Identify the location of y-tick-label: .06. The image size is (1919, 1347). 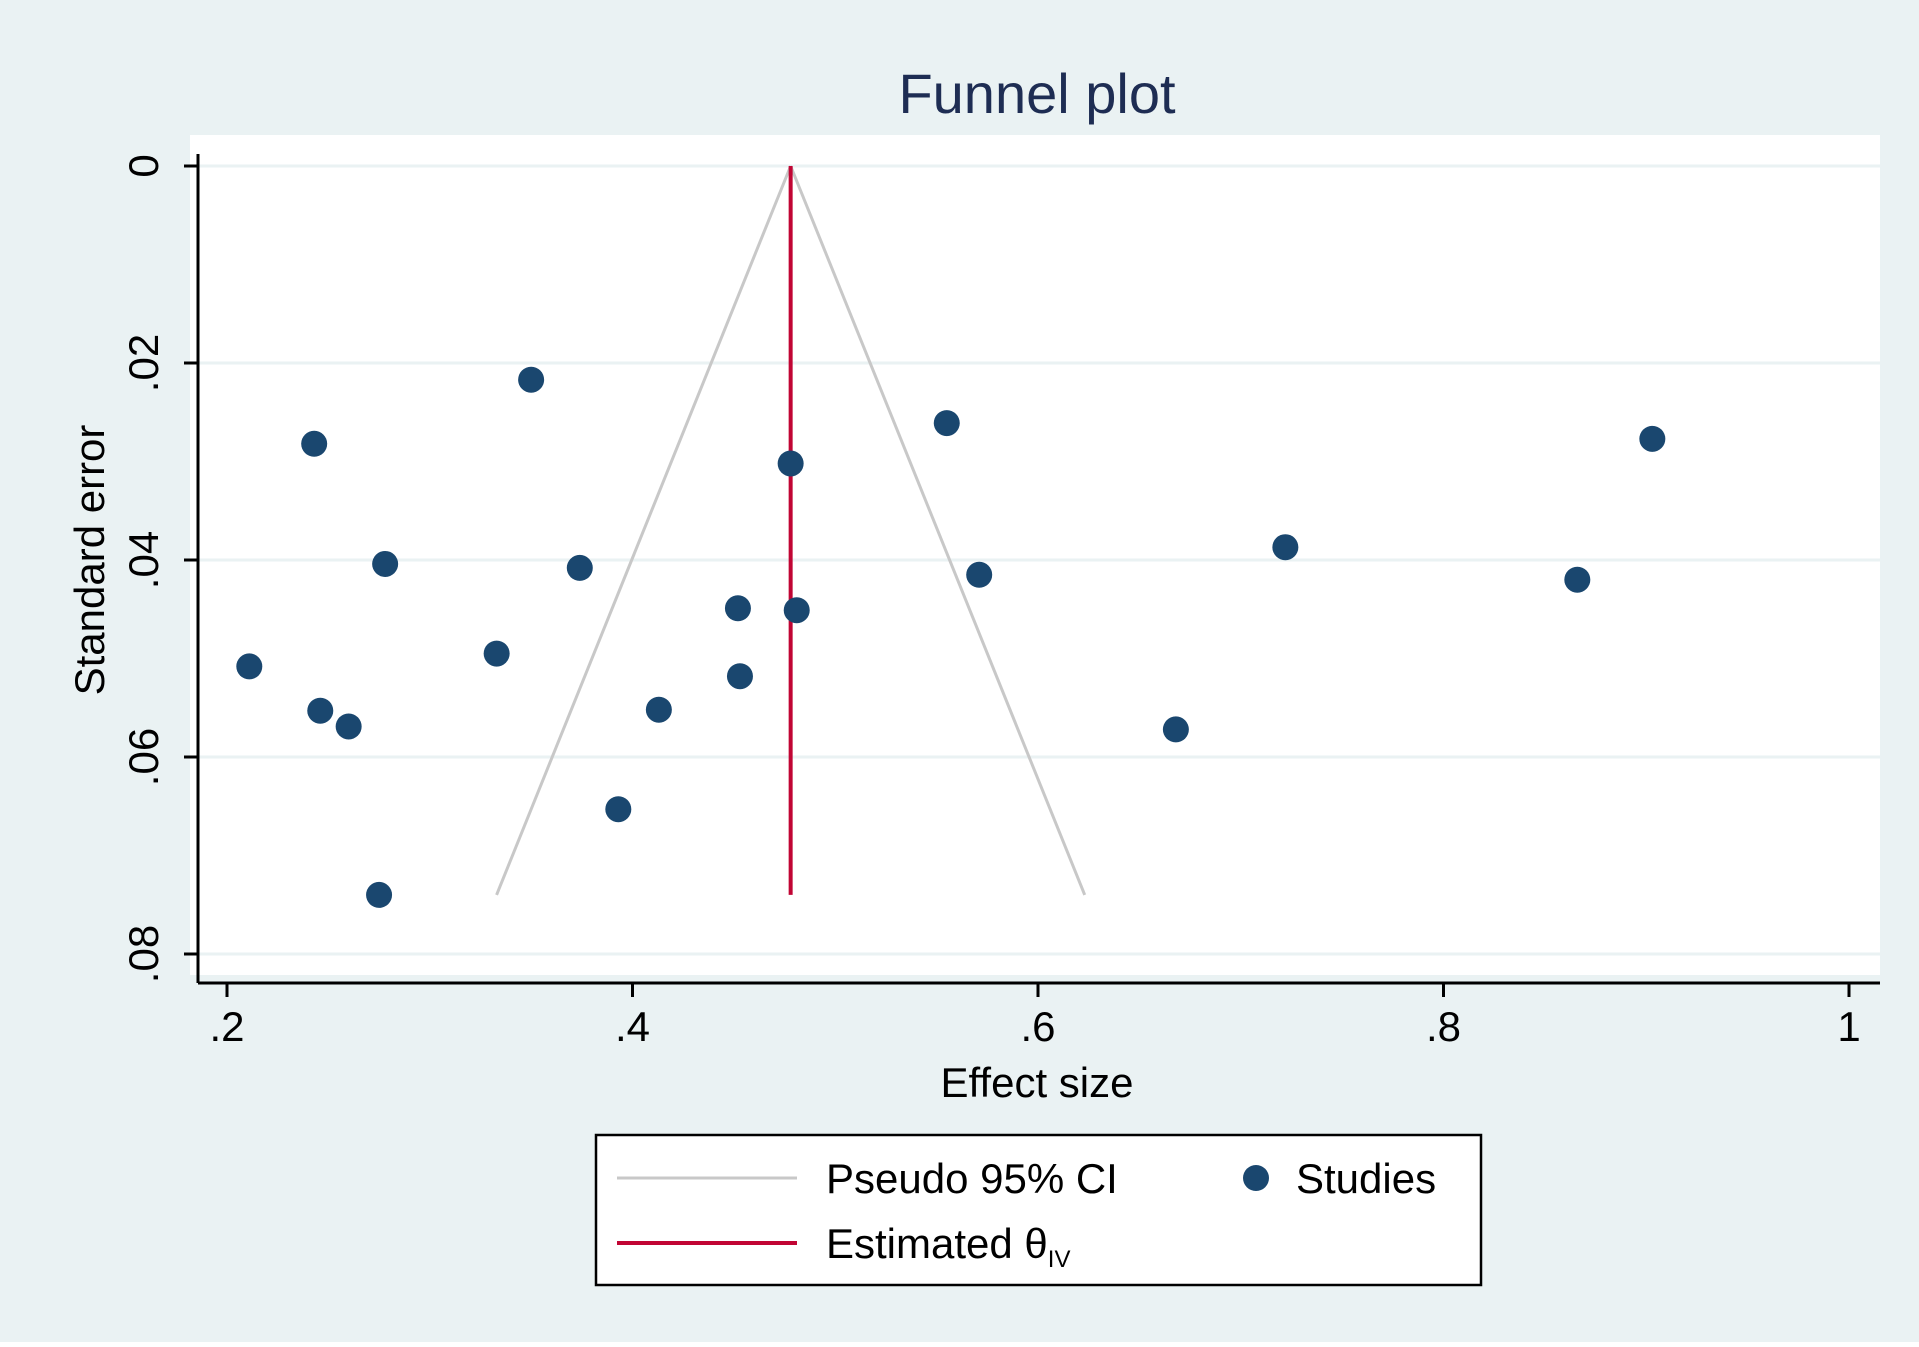
(143, 757).